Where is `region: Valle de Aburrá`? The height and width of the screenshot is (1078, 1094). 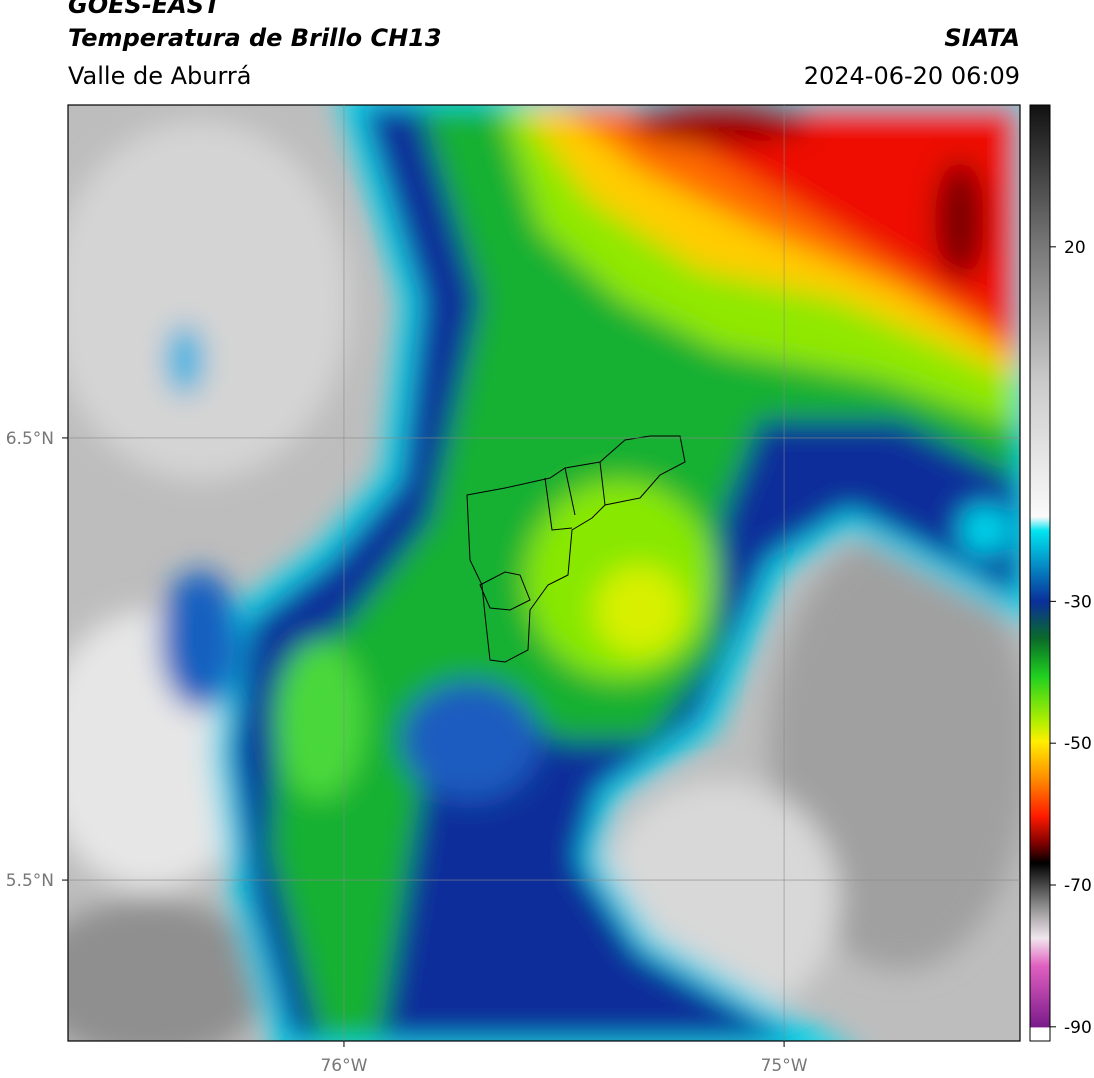
region: Valle de Aburrá is located at coordinates (160, 76).